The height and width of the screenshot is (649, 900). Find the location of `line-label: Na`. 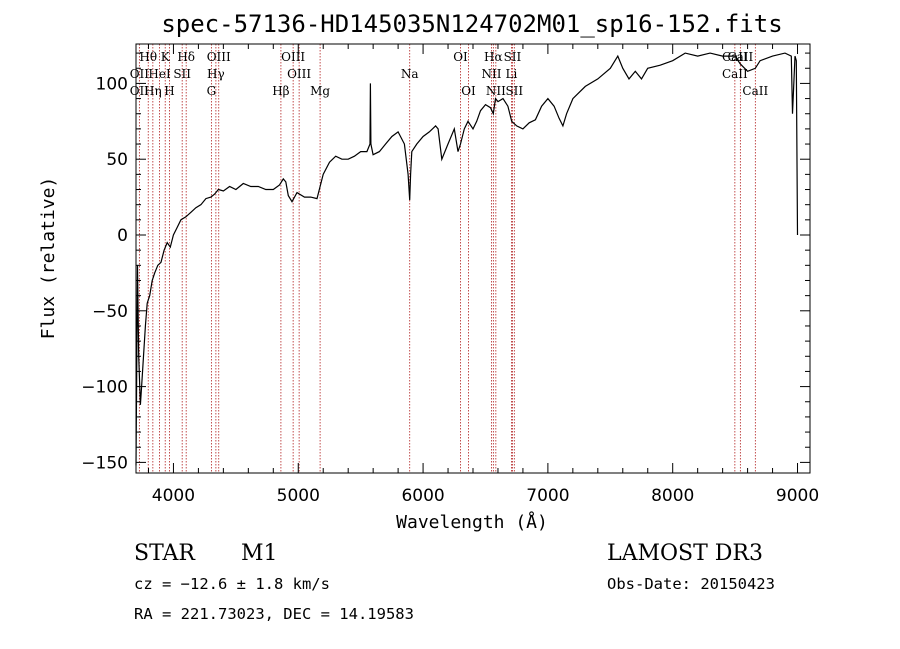

line-label: Na is located at coordinates (410, 74).